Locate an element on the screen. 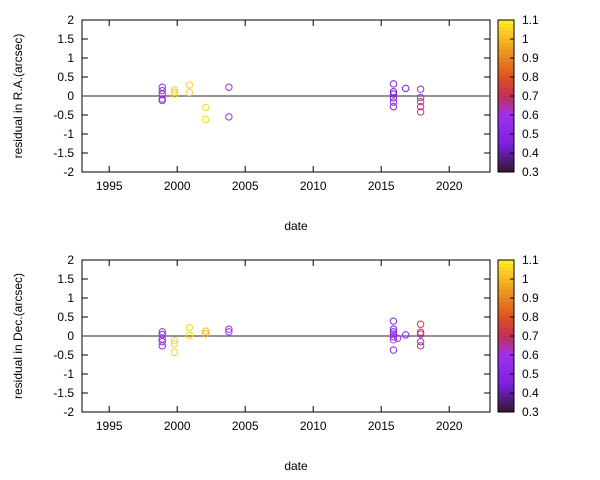 This screenshot has height=480, width=600. y-tick-label: -1 is located at coordinates (68, 134).